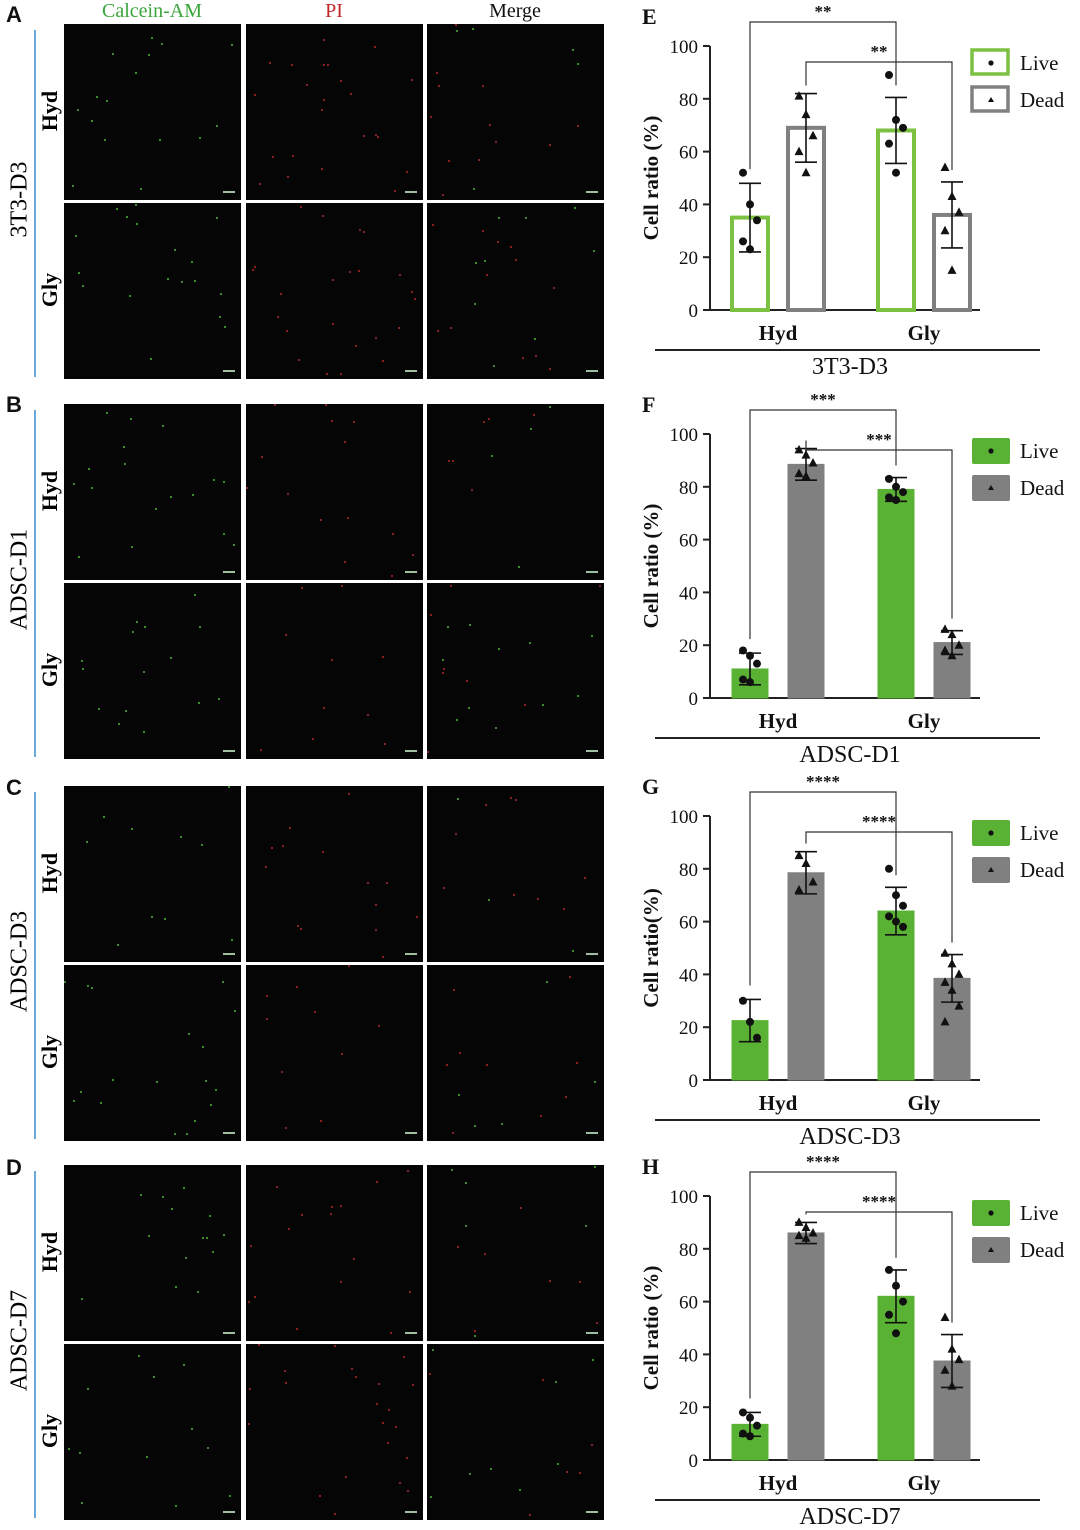 This screenshot has height=1530, width=1080. What do you see at coordinates (823, 399) in the screenshot?
I see `significance-label: ***` at bounding box center [823, 399].